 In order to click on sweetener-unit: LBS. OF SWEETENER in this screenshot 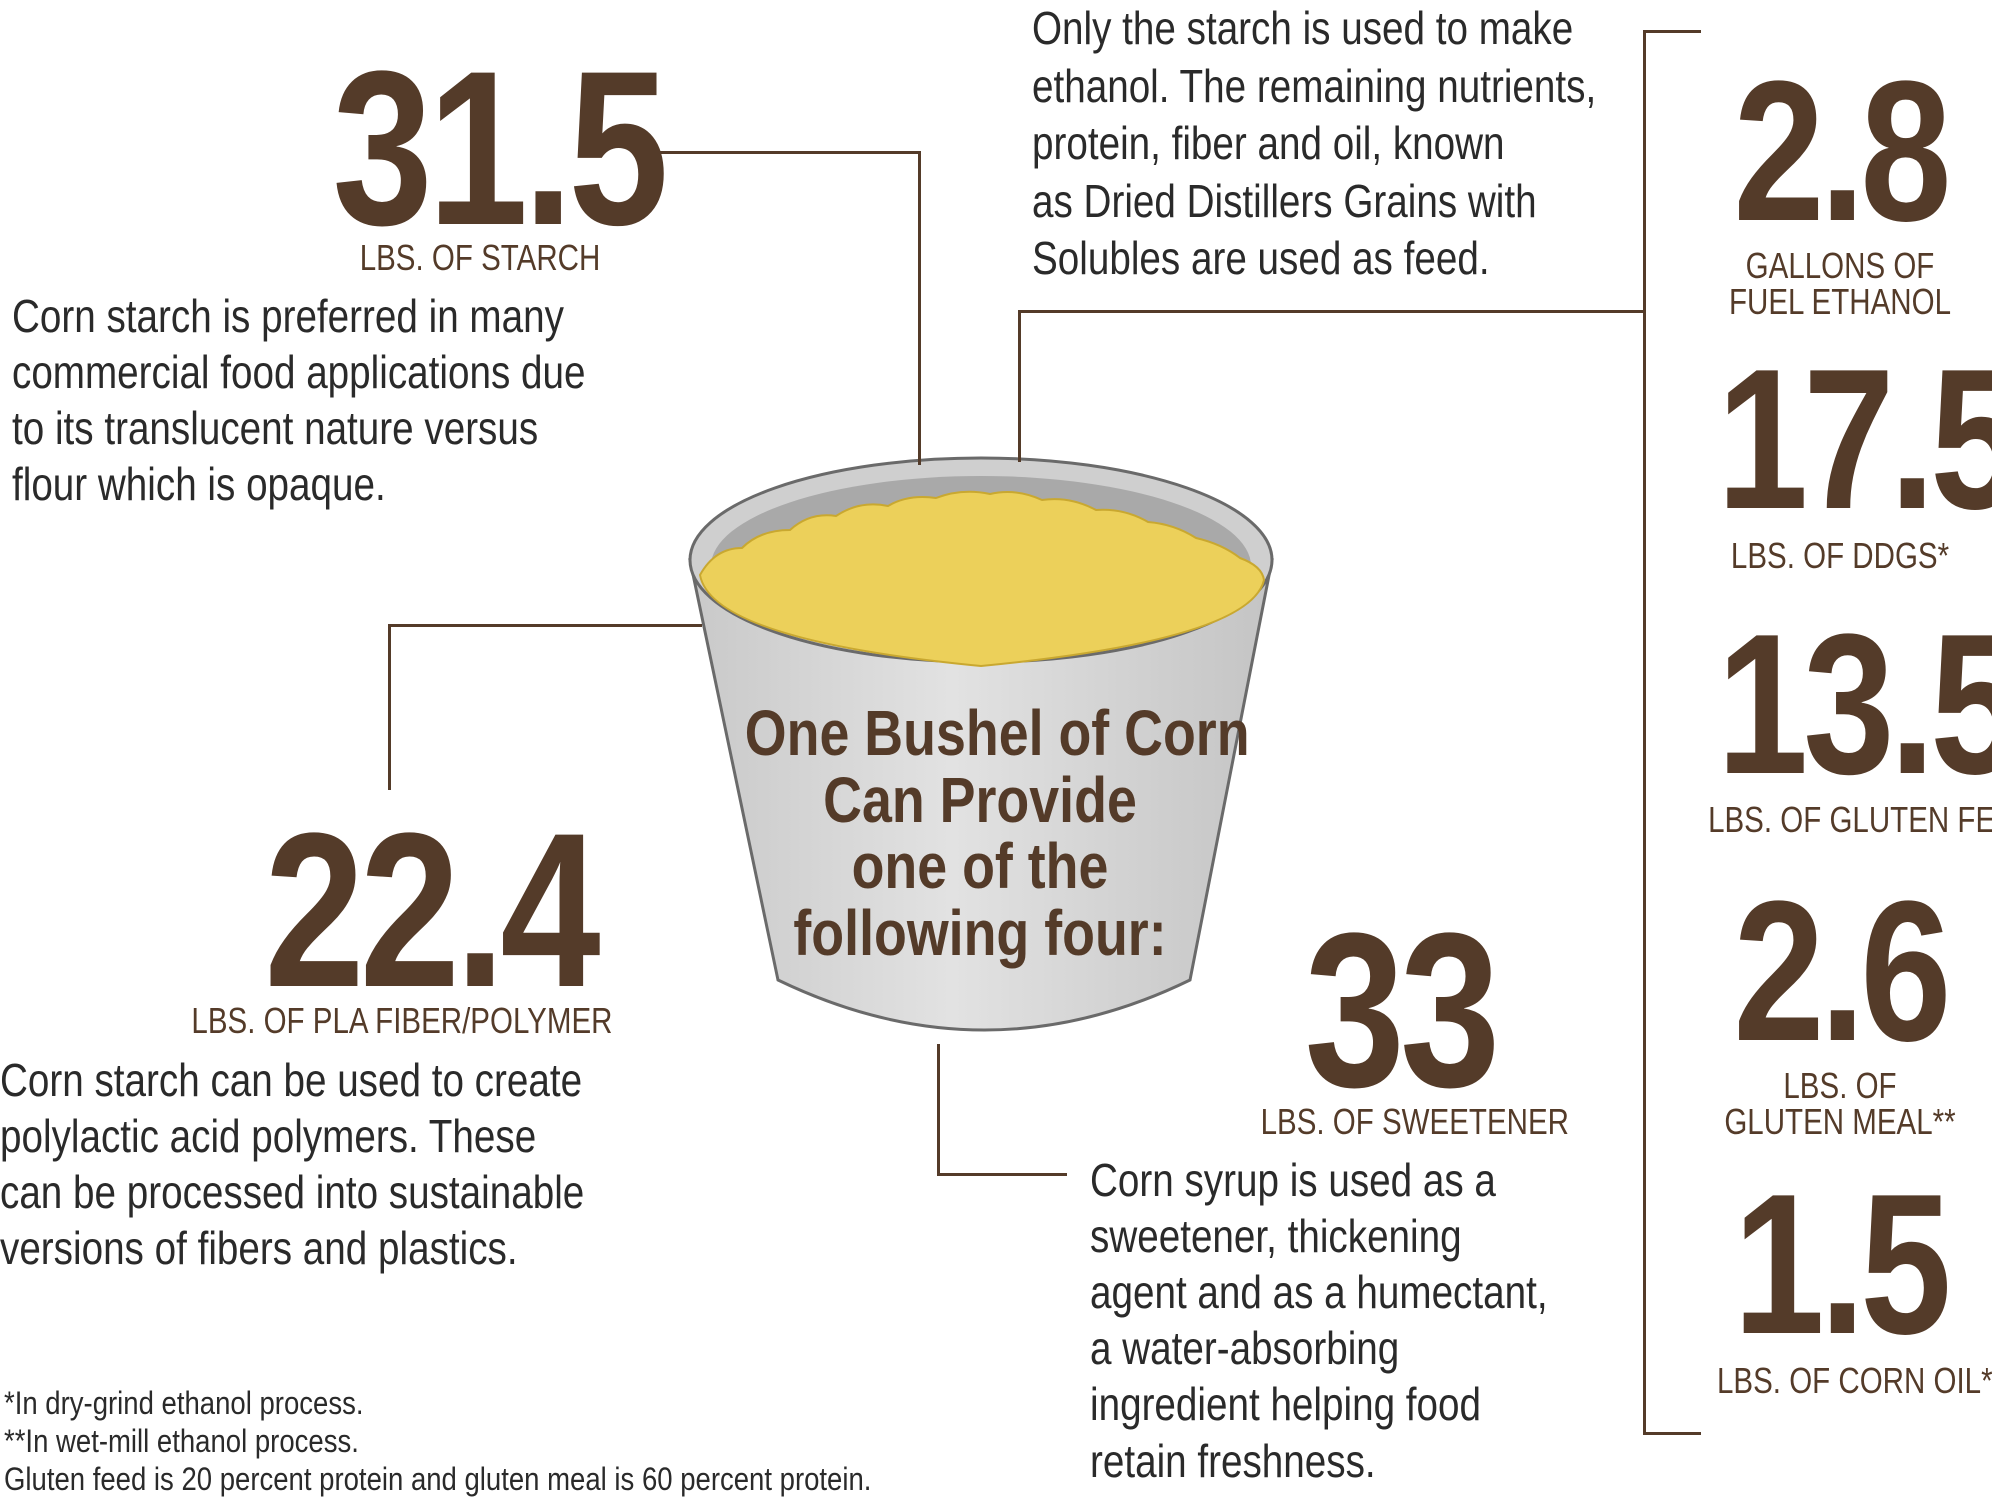, I will do `click(1414, 1121)`.